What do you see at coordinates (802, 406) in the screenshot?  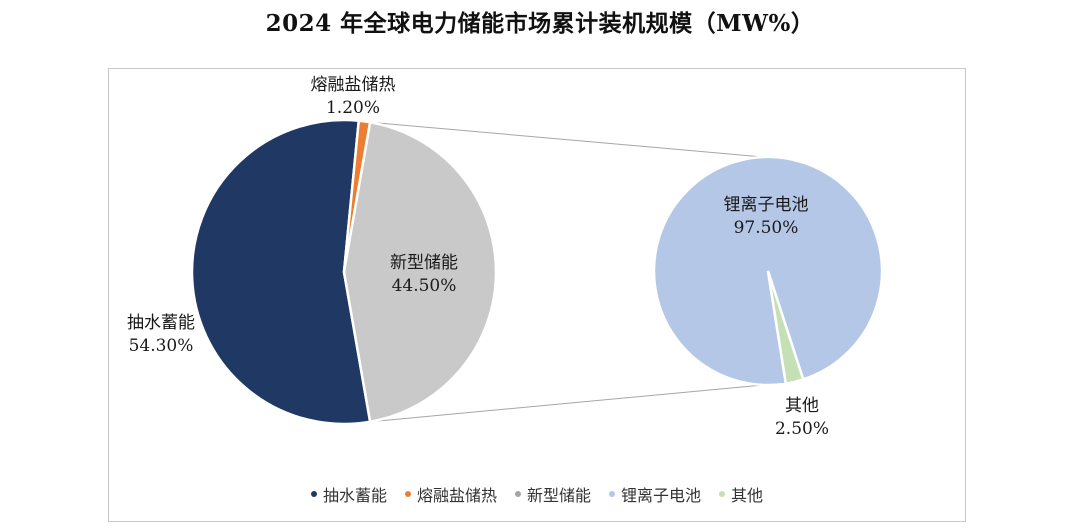 I see `data-label-other-name: 其他` at bounding box center [802, 406].